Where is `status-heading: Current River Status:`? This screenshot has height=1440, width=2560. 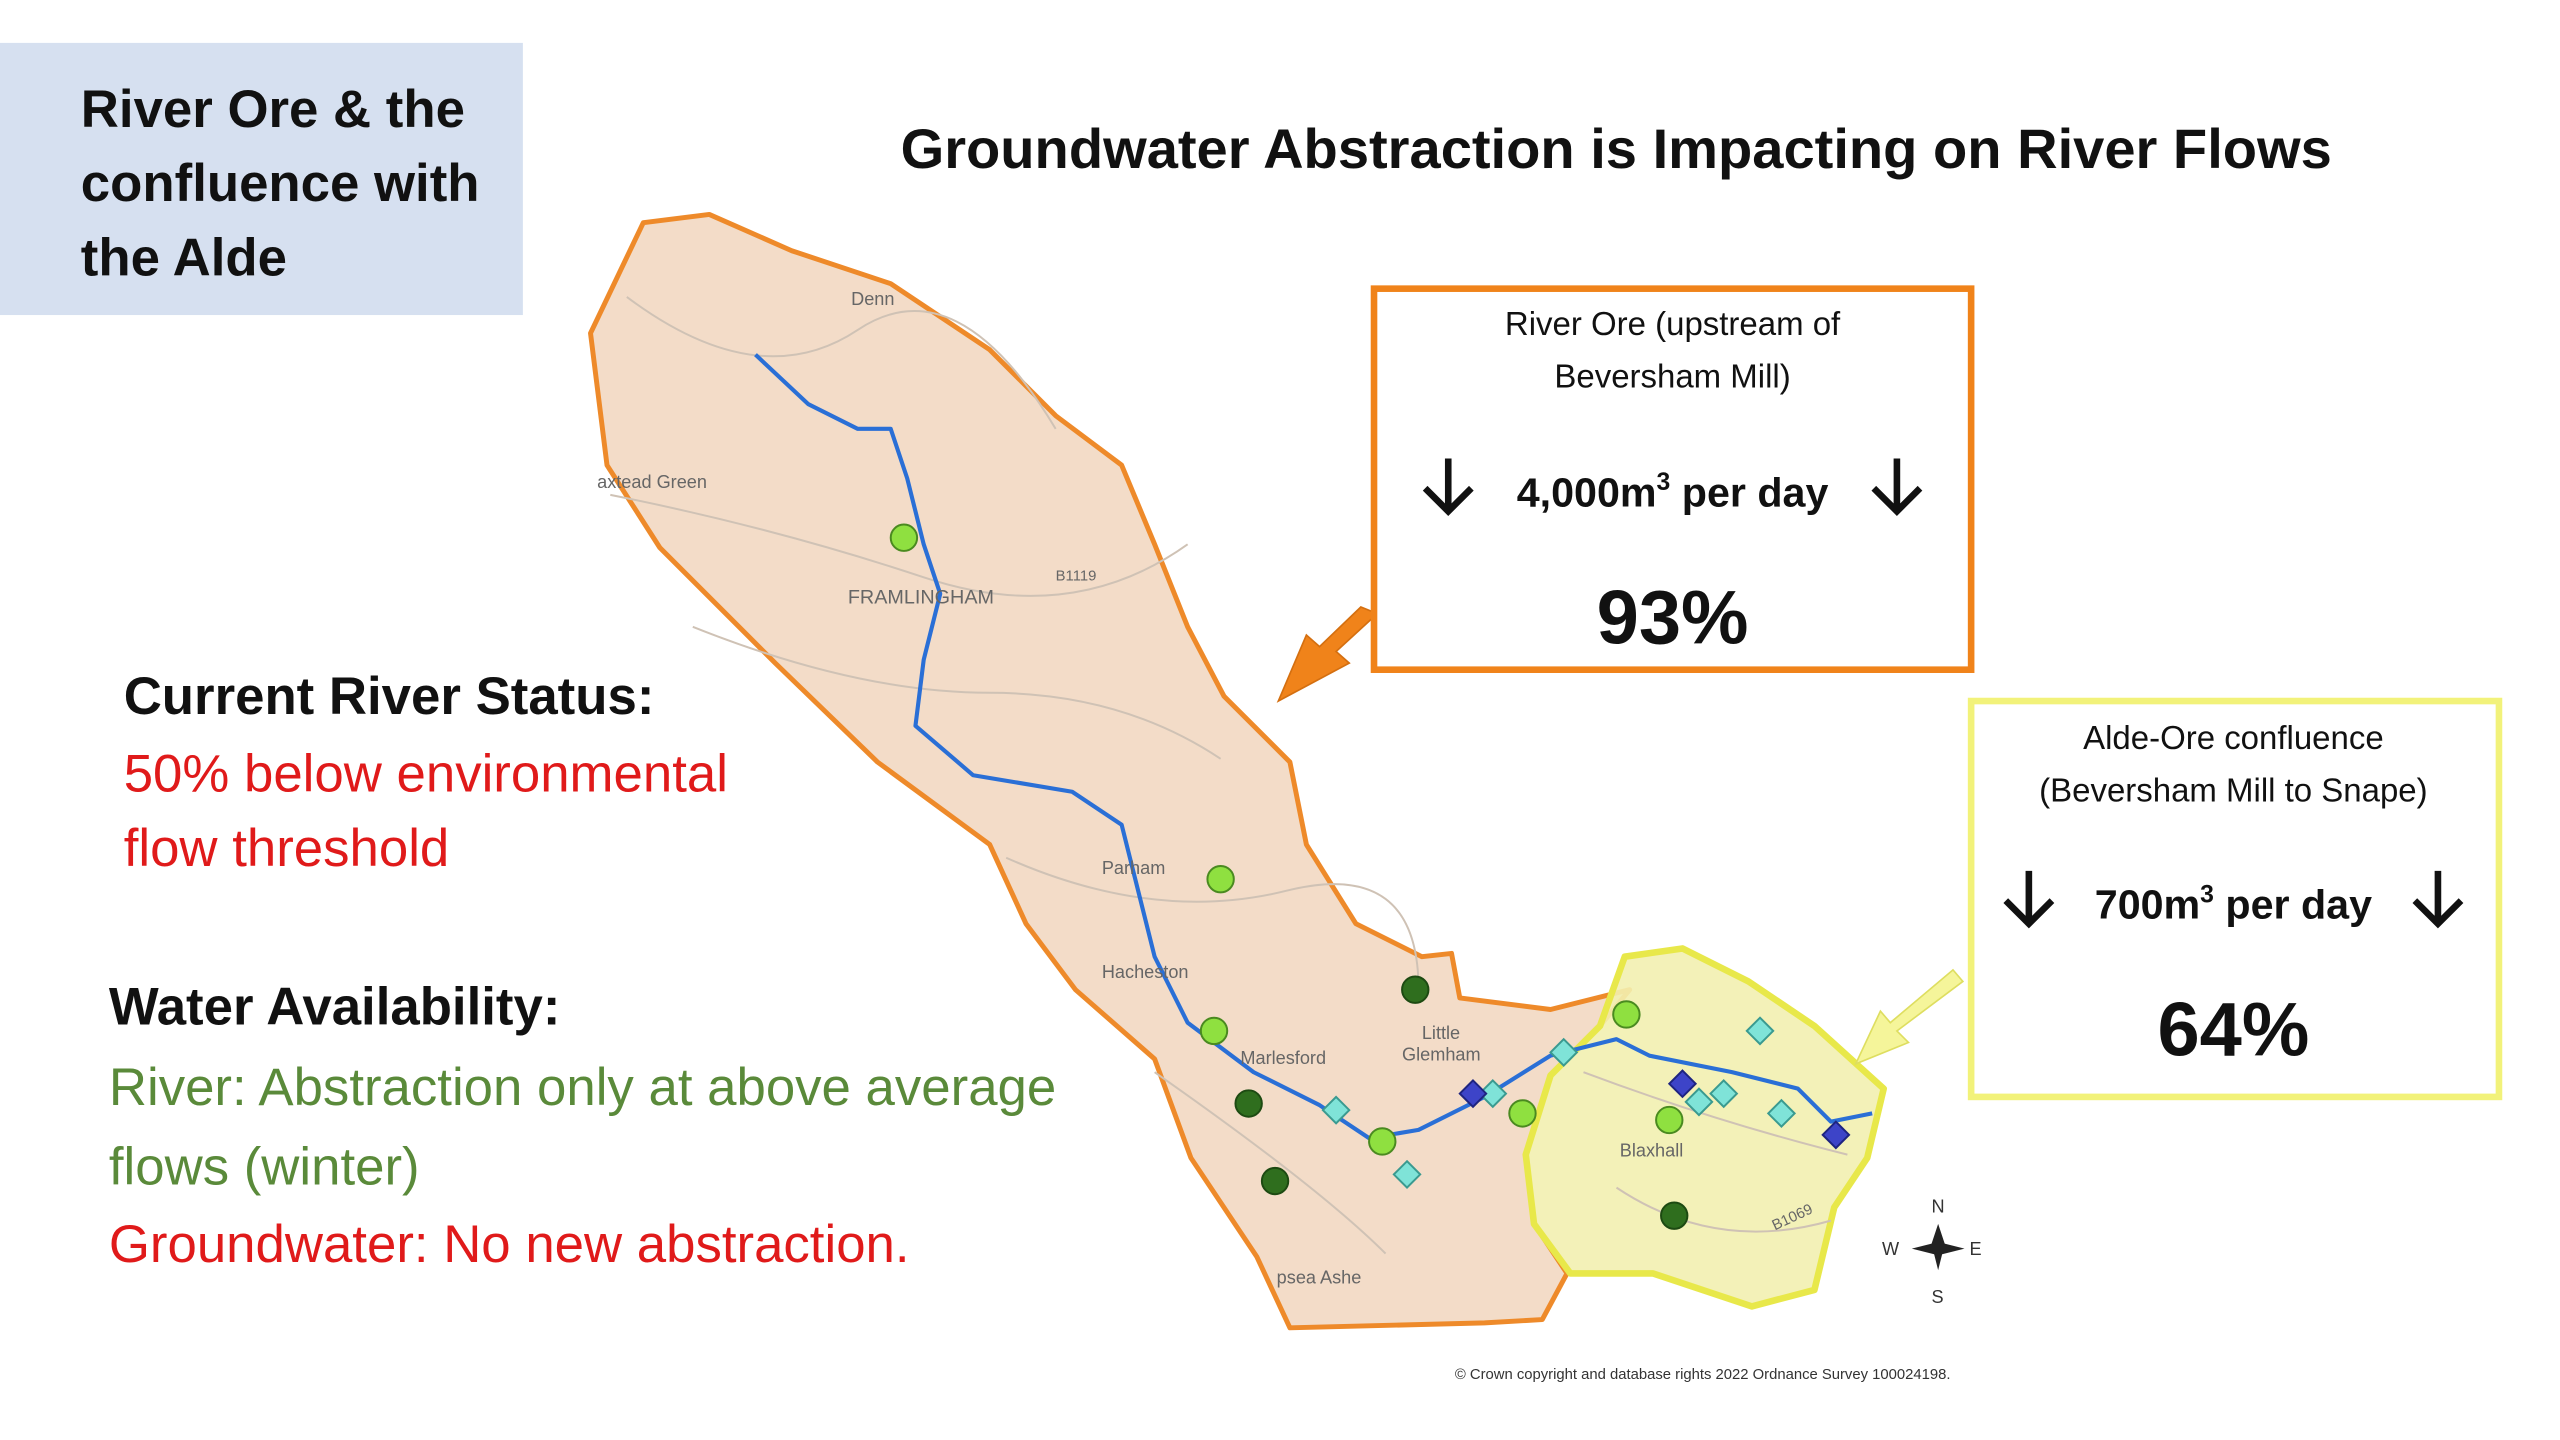
status-heading: Current River Status: is located at coordinates (389, 696).